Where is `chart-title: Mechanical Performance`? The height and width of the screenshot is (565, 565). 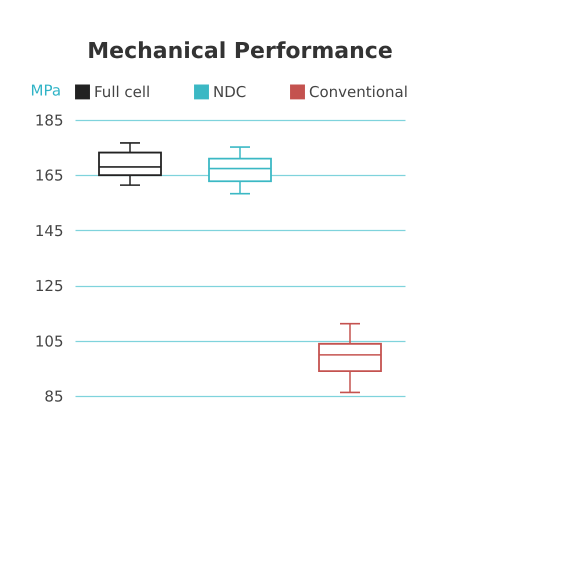 chart-title: Mechanical Performance is located at coordinates (240, 51).